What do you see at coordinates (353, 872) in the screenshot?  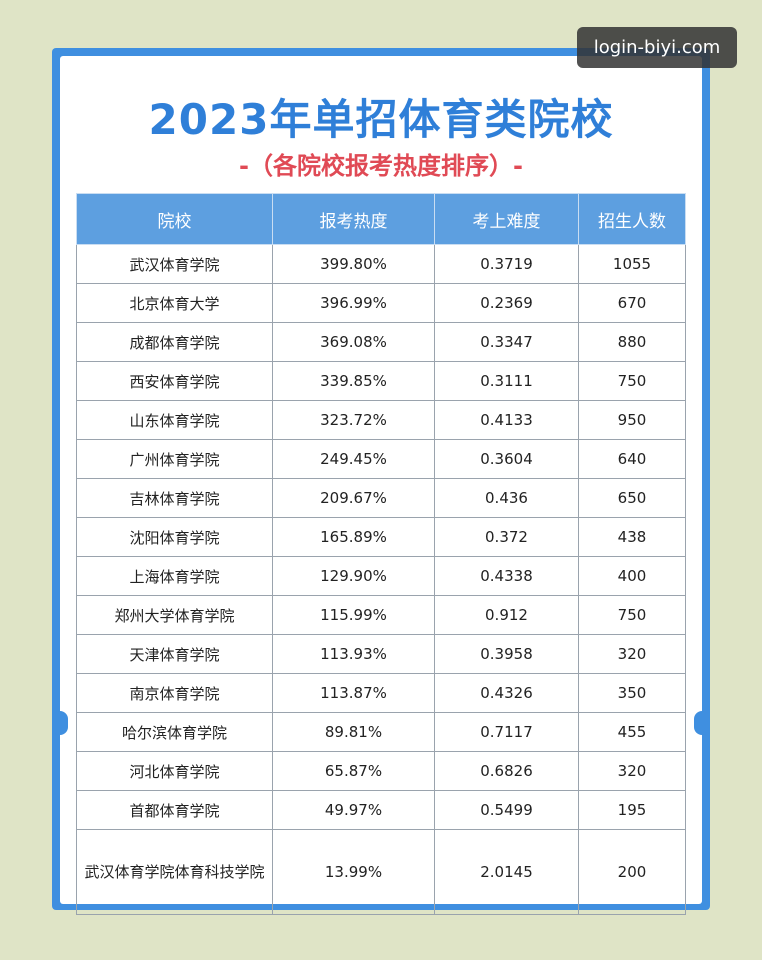 I see `table-cell: 13.99%` at bounding box center [353, 872].